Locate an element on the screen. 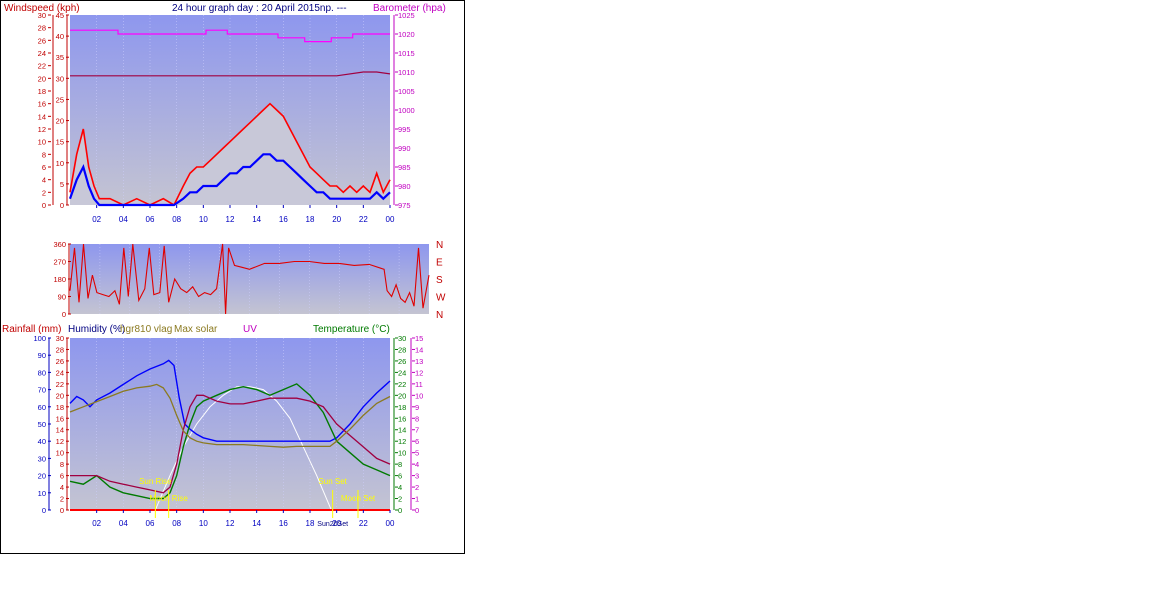 The image size is (1176, 615). temperature-tick: 2 is located at coordinates (400, 499).